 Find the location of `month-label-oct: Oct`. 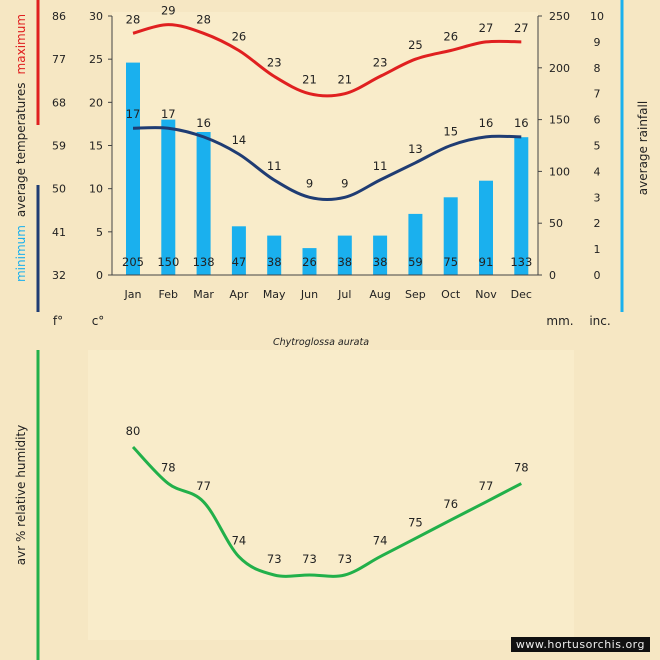

month-label-oct: Oct is located at coordinates (451, 294).